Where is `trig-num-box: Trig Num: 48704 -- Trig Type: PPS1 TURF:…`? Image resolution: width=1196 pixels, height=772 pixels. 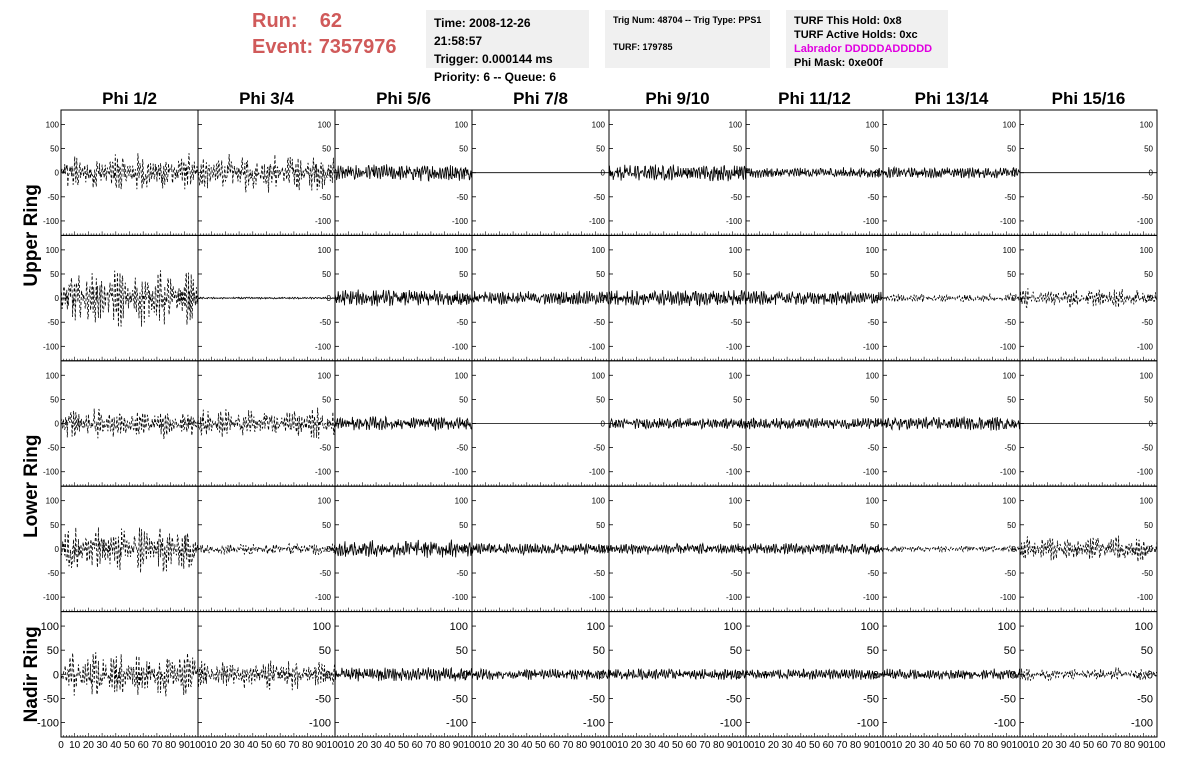
trig-num-box: Trig Num: 48704 -- Trig Type: PPS1 TURF:… is located at coordinates (687, 39).